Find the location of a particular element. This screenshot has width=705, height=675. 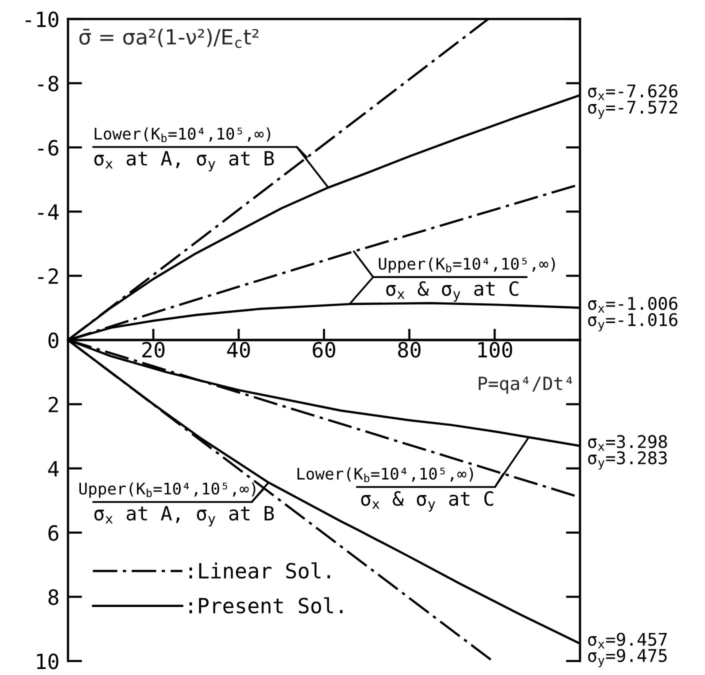

y-tick-label: -4 is located at coordinates (48, 212).